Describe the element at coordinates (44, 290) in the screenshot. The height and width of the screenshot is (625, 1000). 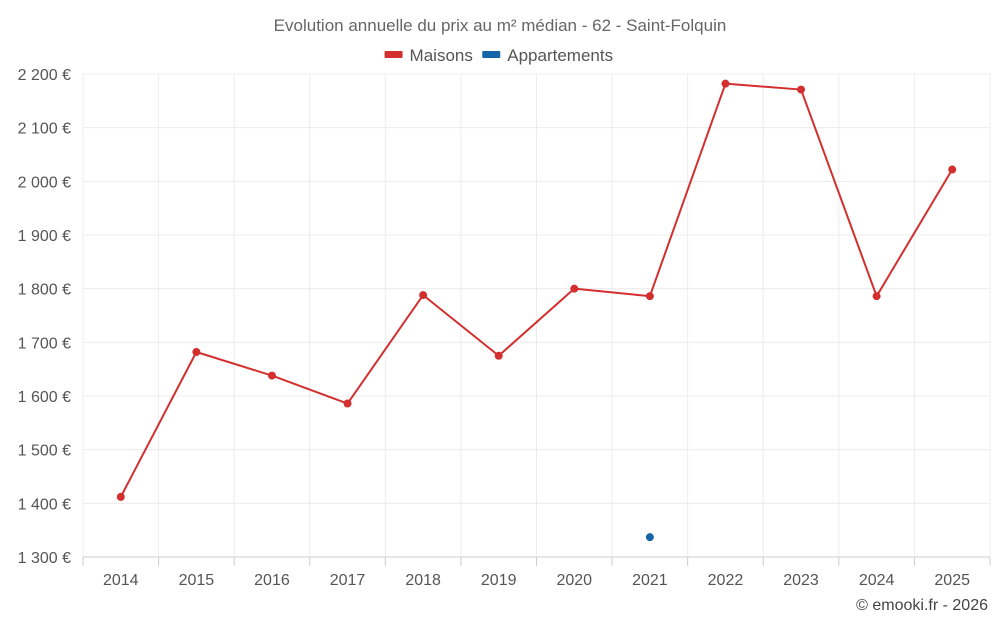
I see `y-tick-label: 1 800 €` at that location.